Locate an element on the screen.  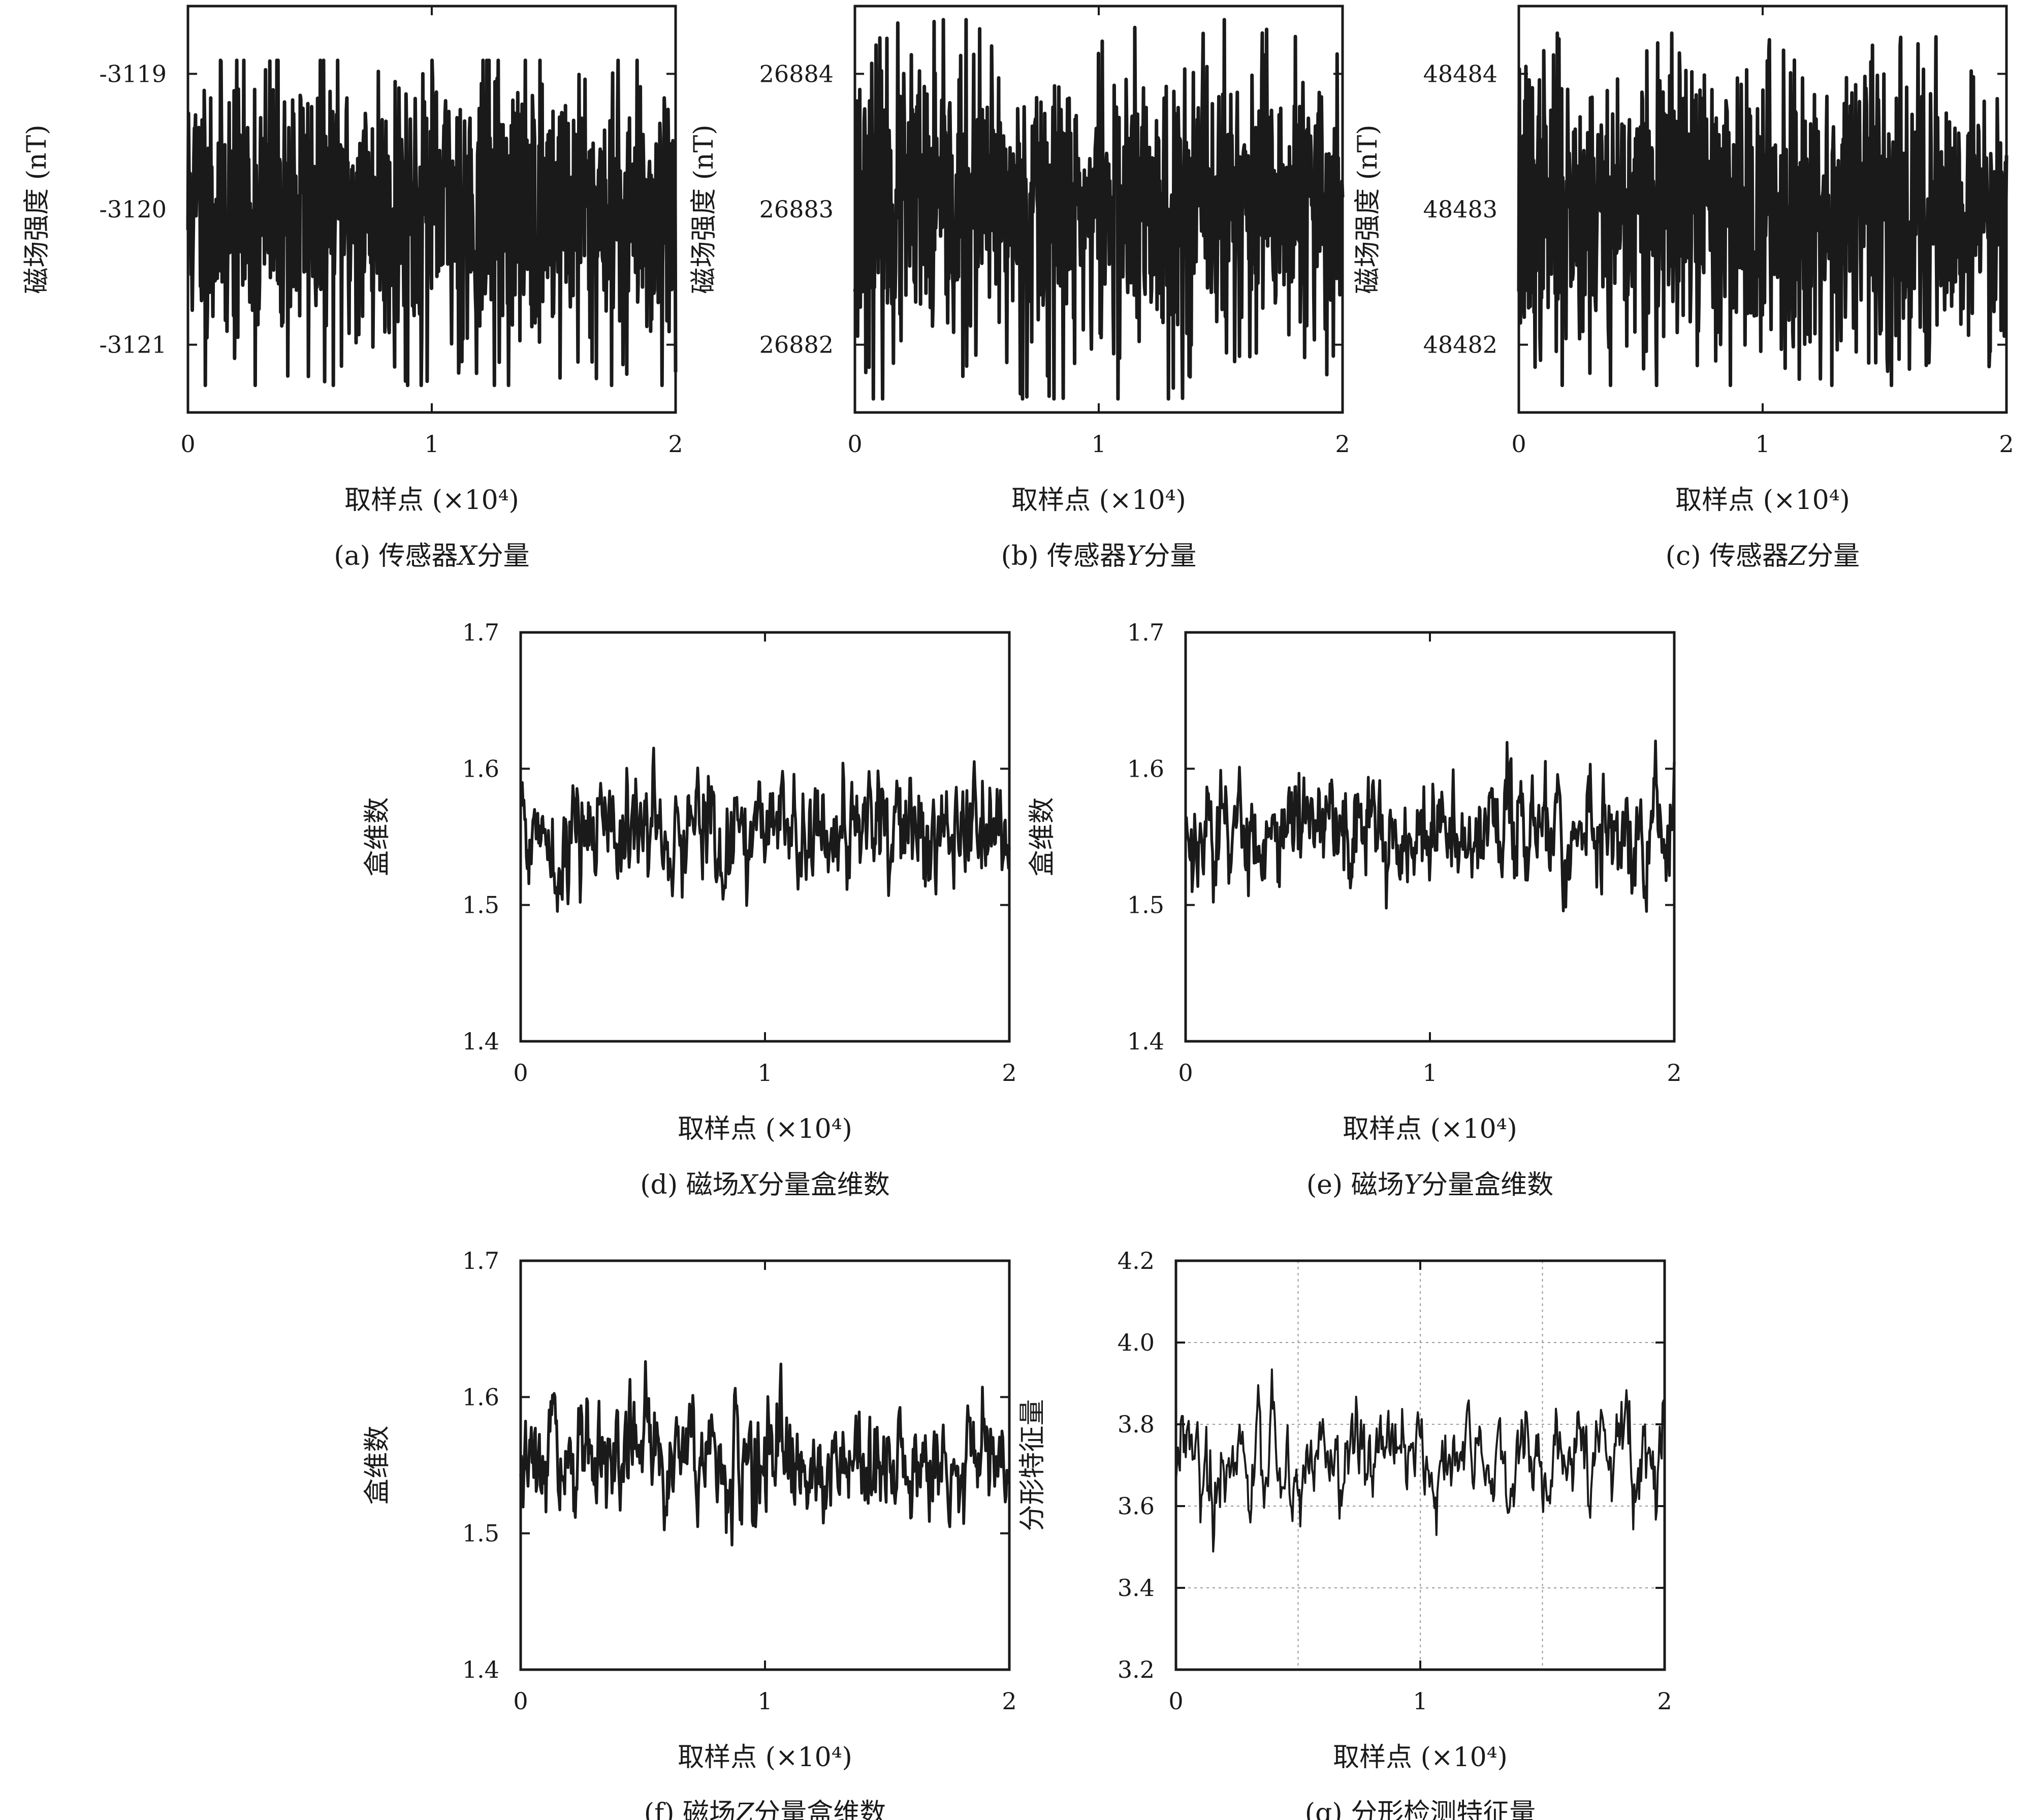
y-tick-label: 26882 is located at coordinates (796, 345).